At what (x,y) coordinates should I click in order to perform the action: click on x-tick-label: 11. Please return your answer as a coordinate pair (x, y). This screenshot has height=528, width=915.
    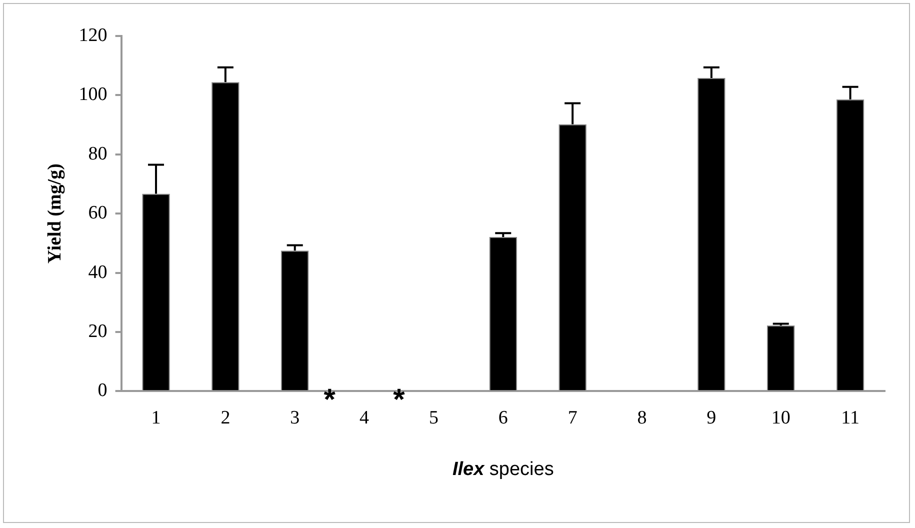
    Looking at the image, I should click on (850, 418).